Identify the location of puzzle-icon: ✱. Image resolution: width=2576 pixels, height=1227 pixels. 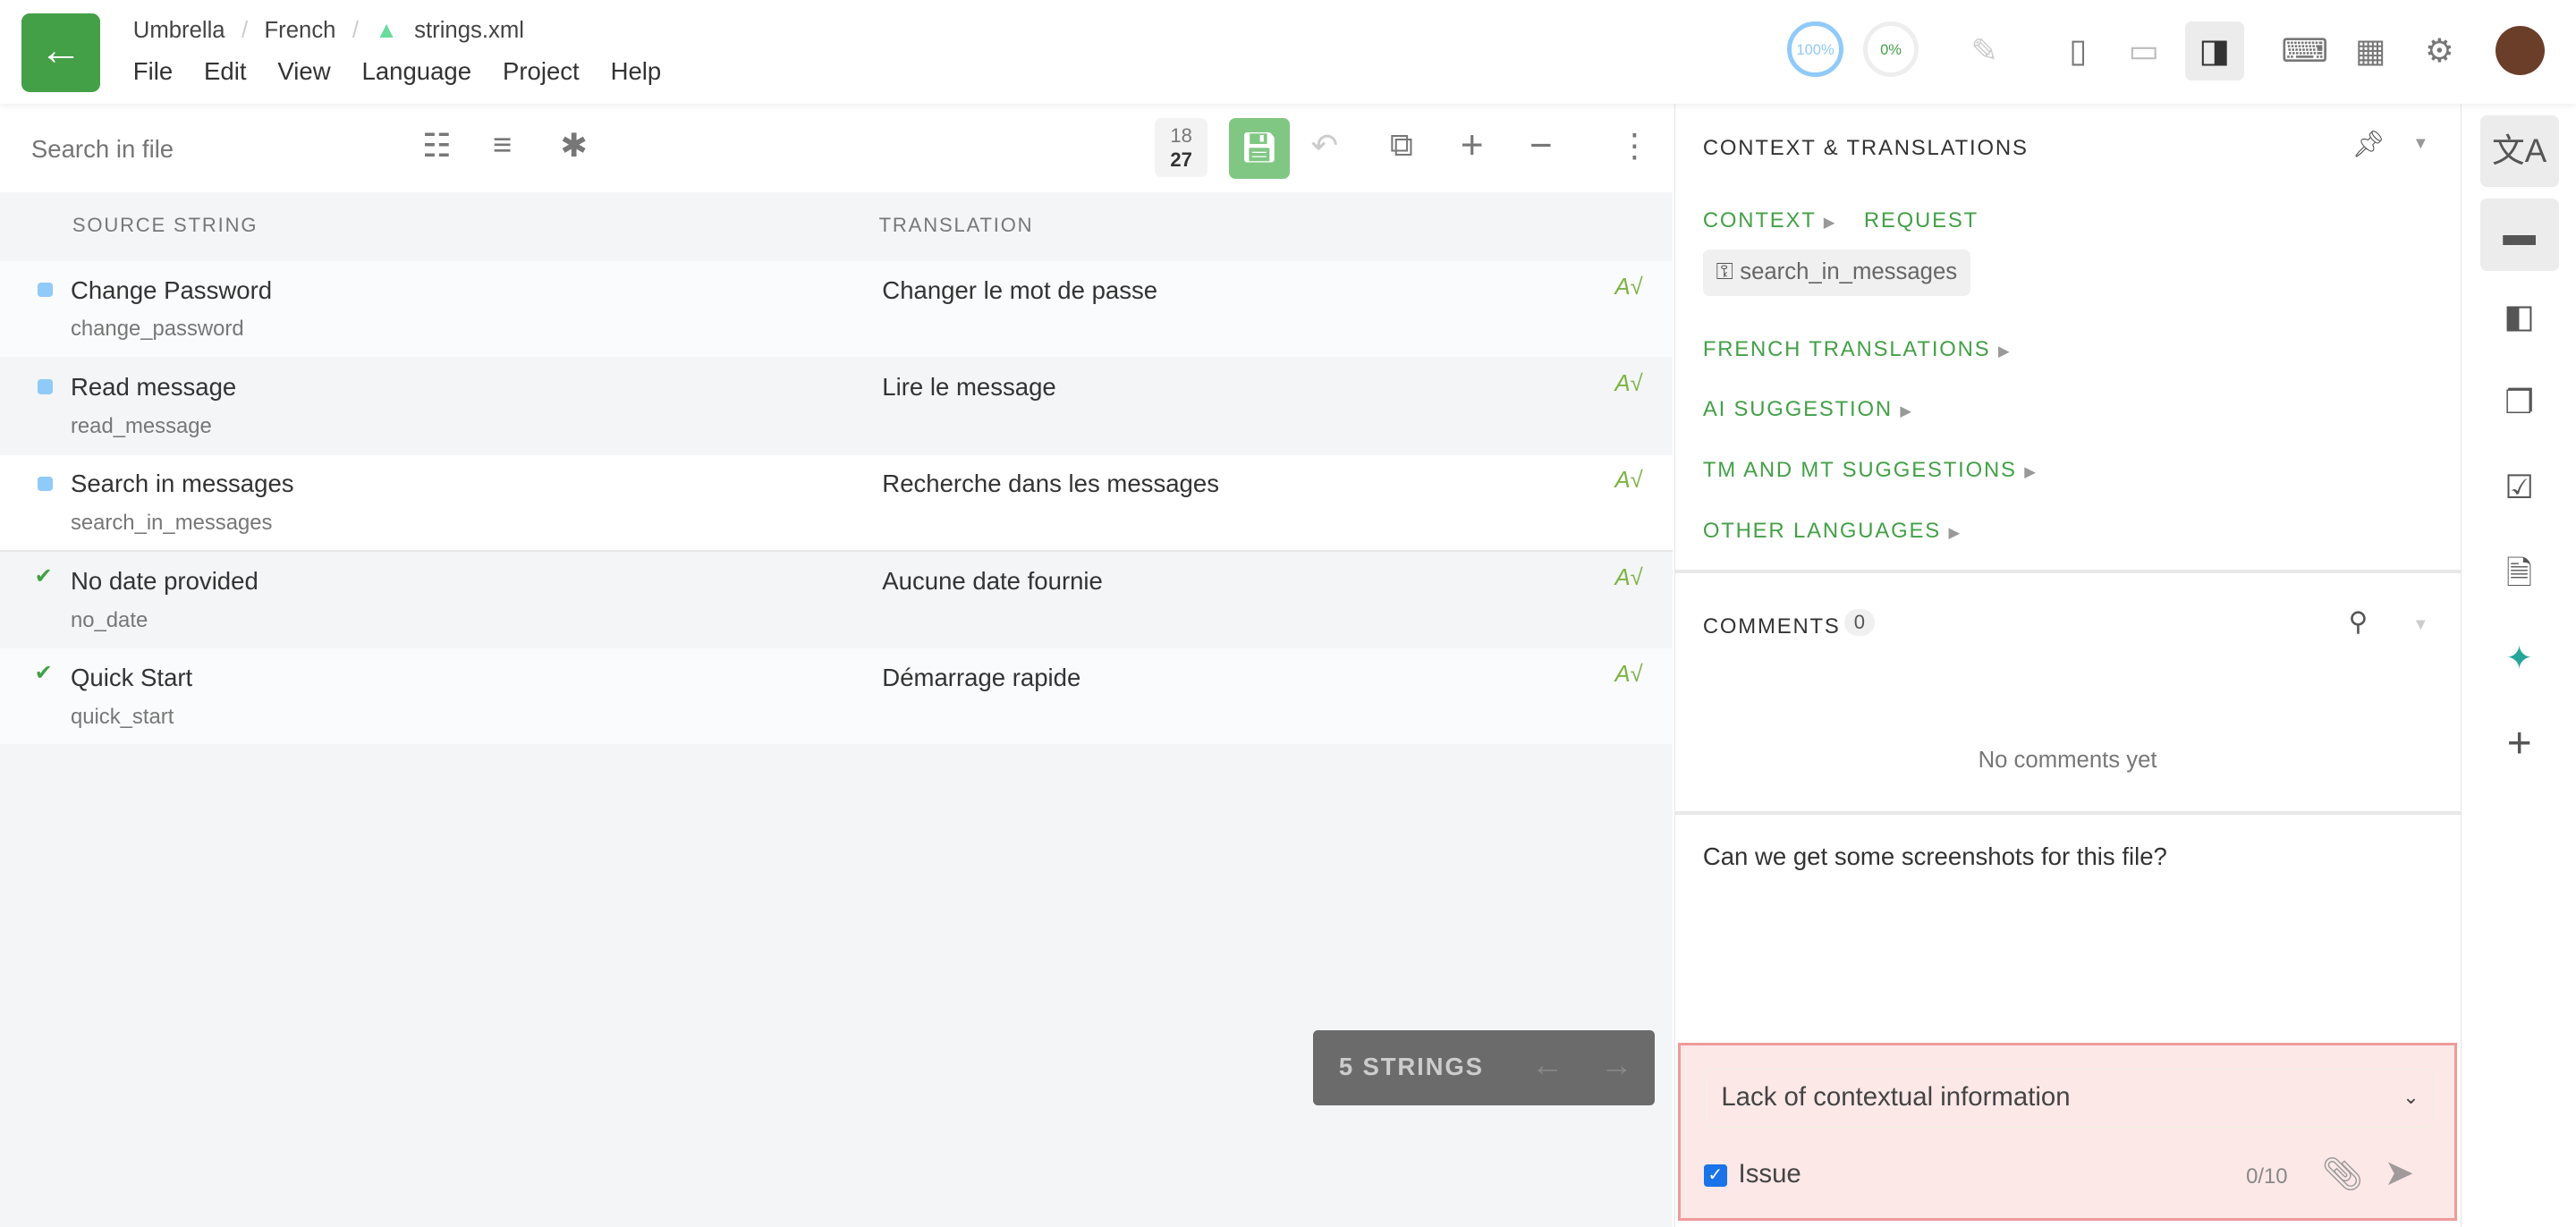
(574, 146).